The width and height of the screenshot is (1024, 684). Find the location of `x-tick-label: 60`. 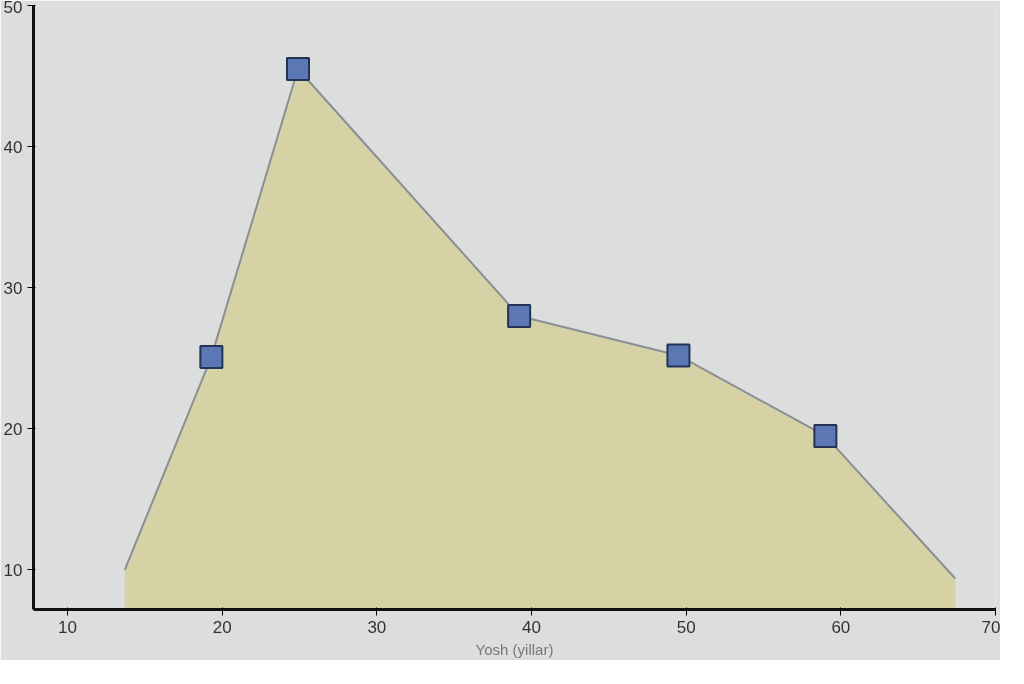

x-tick-label: 60 is located at coordinates (841, 627).